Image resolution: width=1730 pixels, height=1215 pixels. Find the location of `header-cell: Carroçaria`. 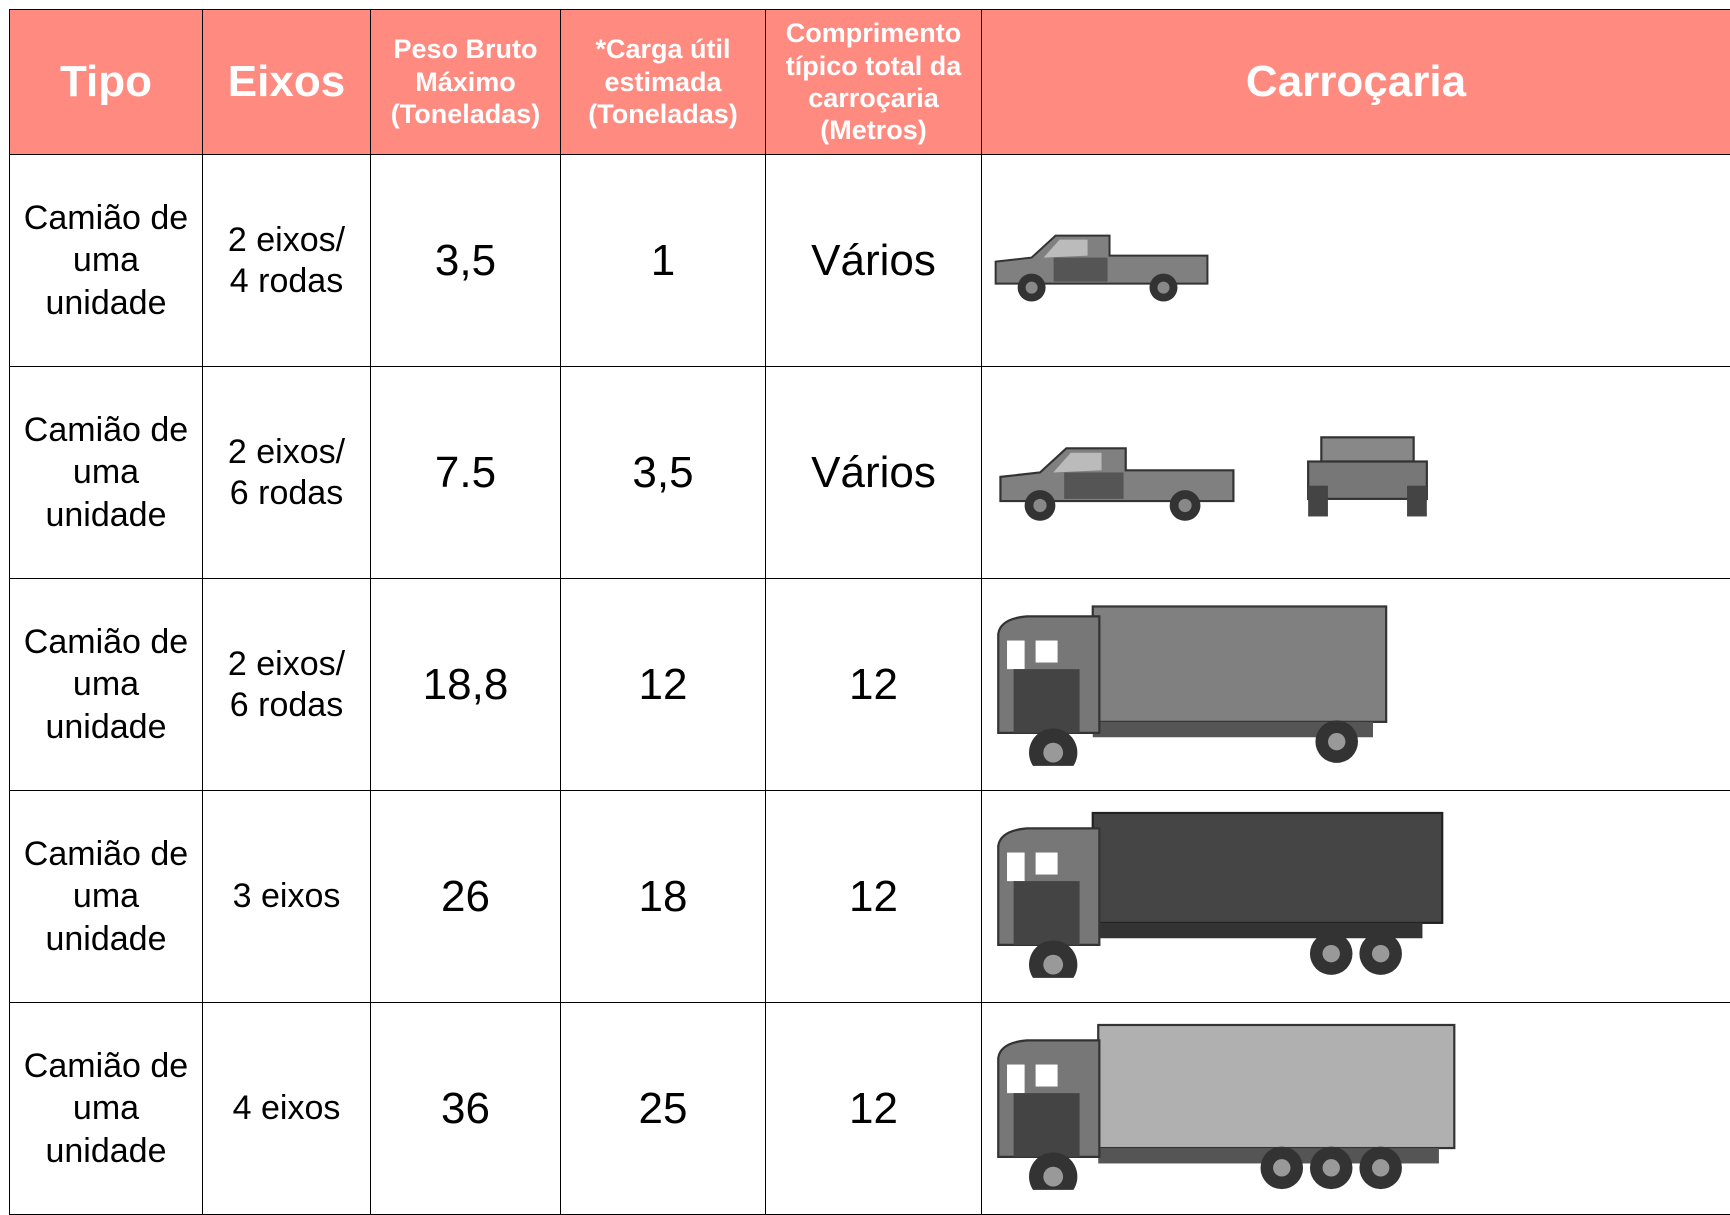

header-cell: Carroçaria is located at coordinates (1356, 82).